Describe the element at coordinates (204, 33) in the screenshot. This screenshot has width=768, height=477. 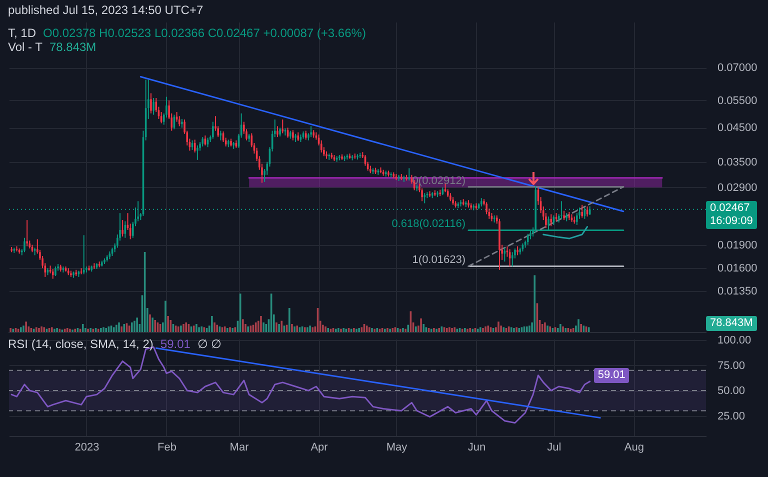
I see `chart-subtitle: O0.02378 H0.02523 L0.02366 C0.02467 +0.00087 (+3.66%)` at that location.